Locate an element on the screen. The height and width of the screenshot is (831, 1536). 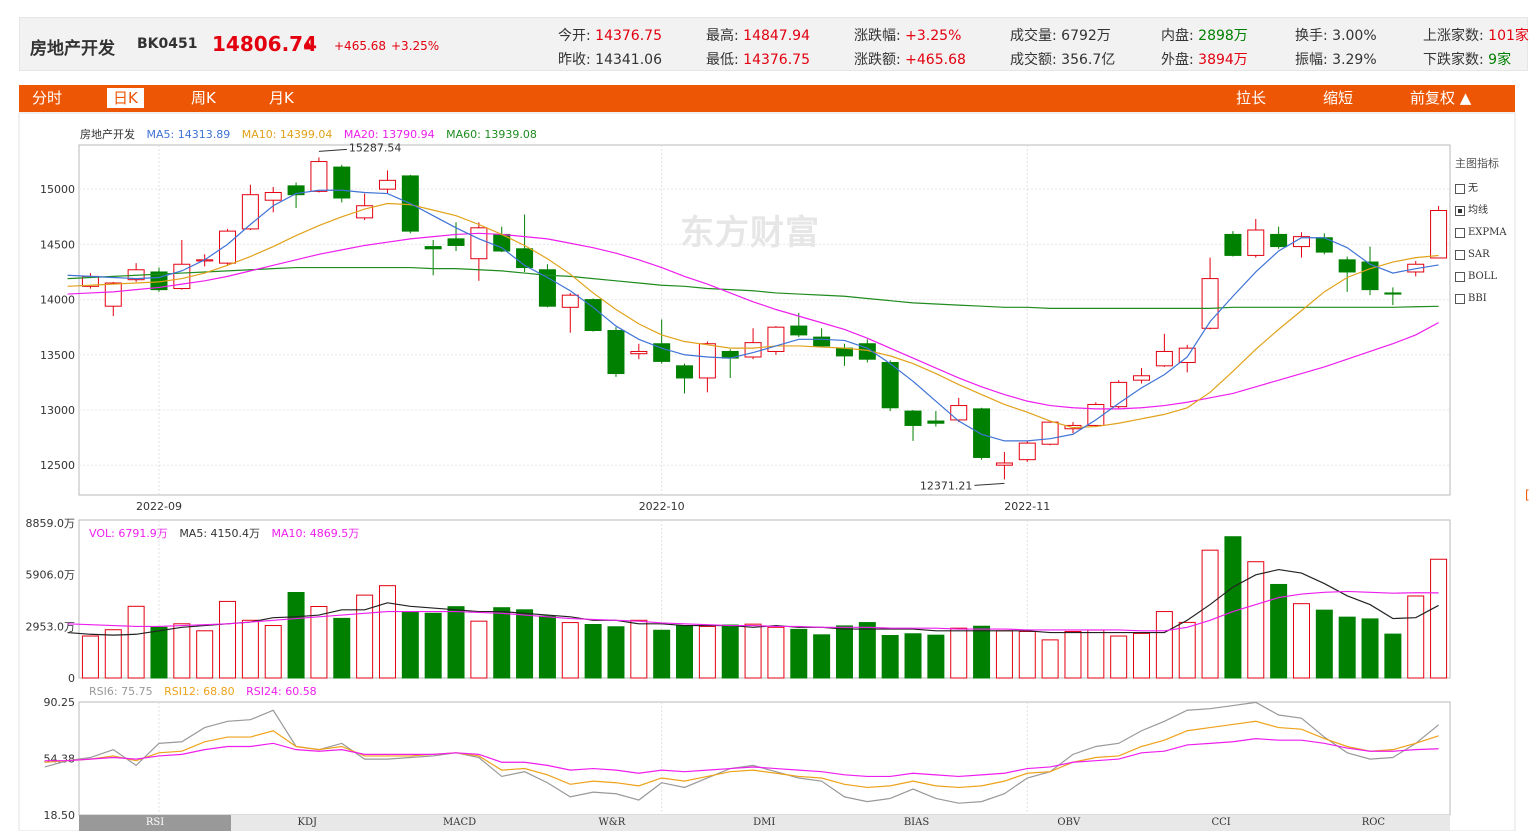
indicator-tab-macd: MACD is located at coordinates (460, 822).